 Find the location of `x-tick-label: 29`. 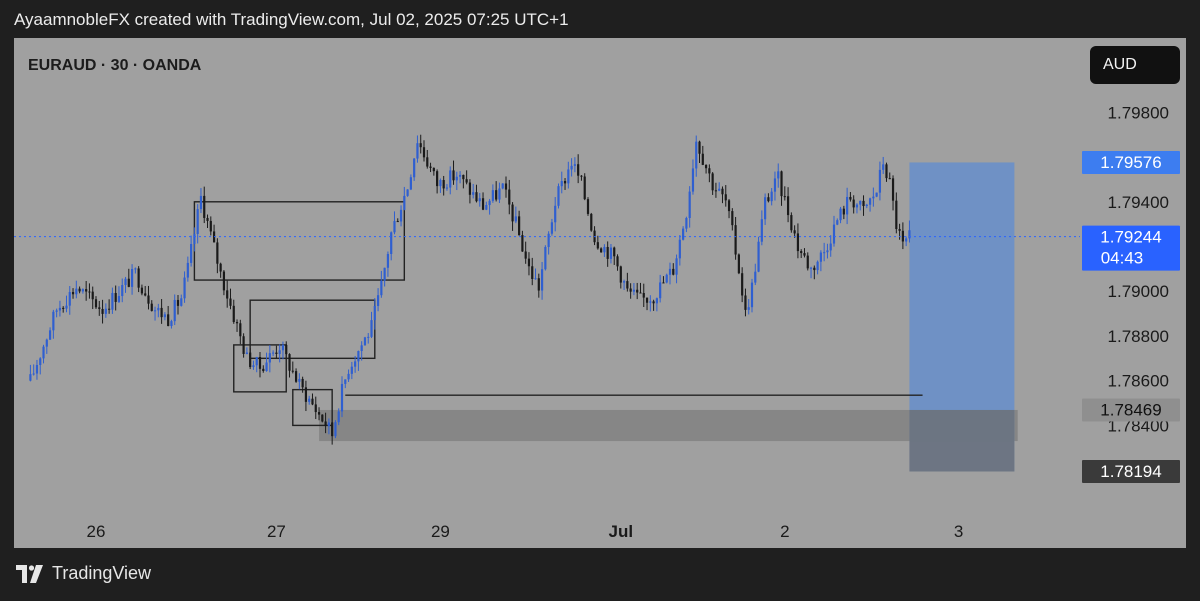

x-tick-label: 29 is located at coordinates (440, 531).